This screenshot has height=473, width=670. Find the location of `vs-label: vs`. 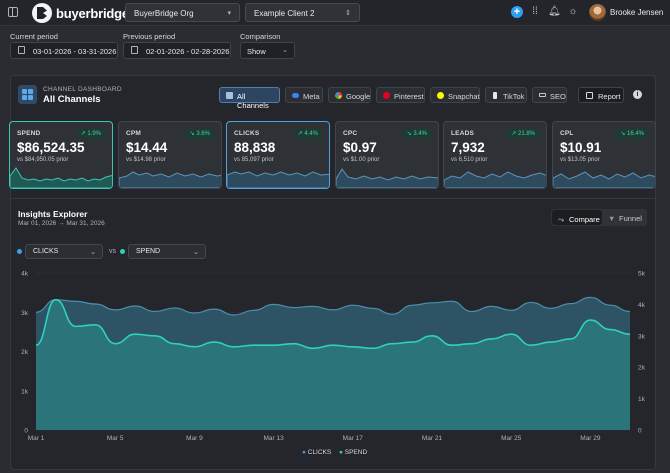

vs-label: vs is located at coordinates (112, 251).